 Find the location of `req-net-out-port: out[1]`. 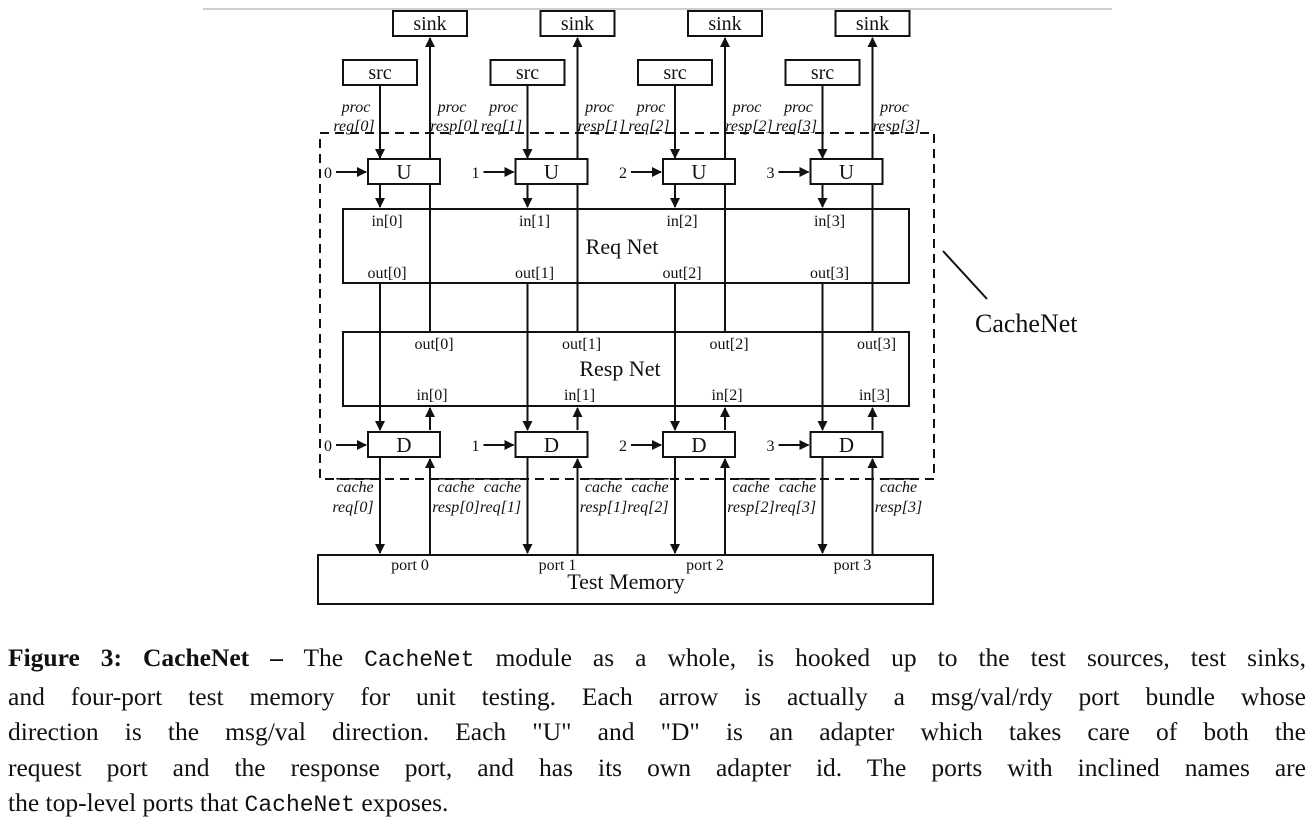

req-net-out-port: out[1] is located at coordinates (534, 273).